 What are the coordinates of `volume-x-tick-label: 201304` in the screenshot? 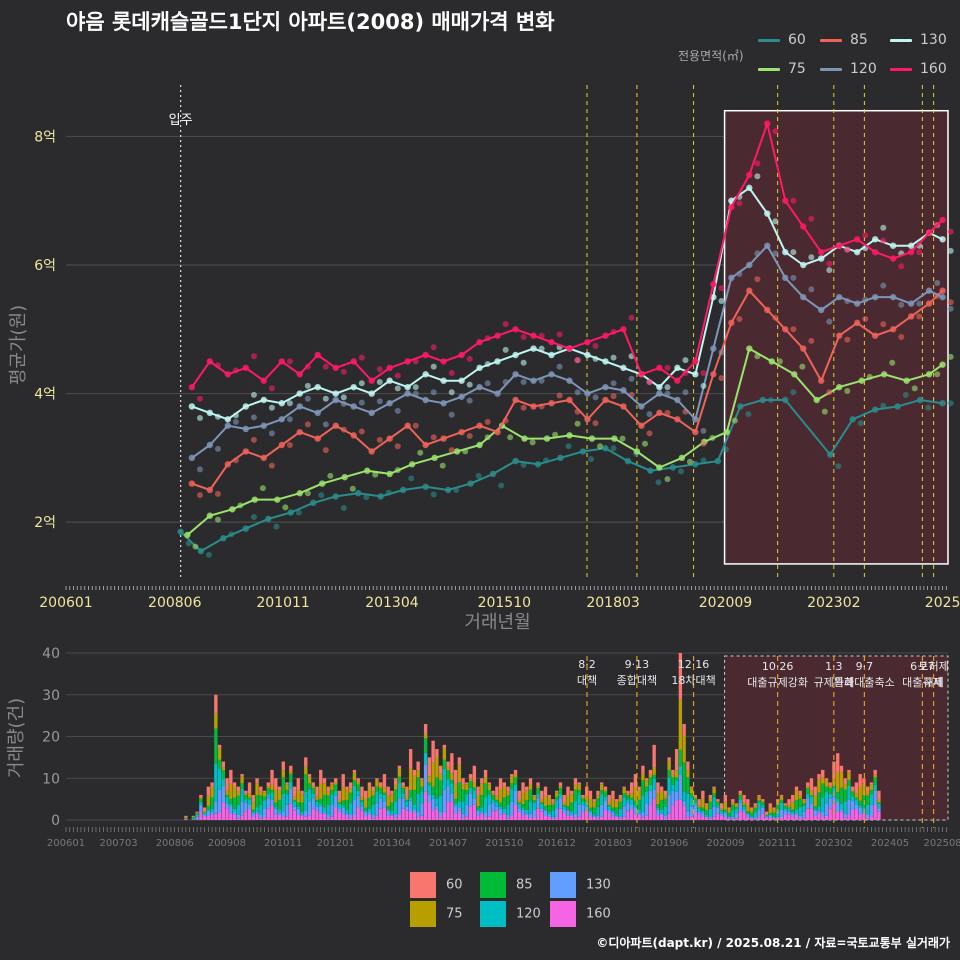 It's located at (392, 843).